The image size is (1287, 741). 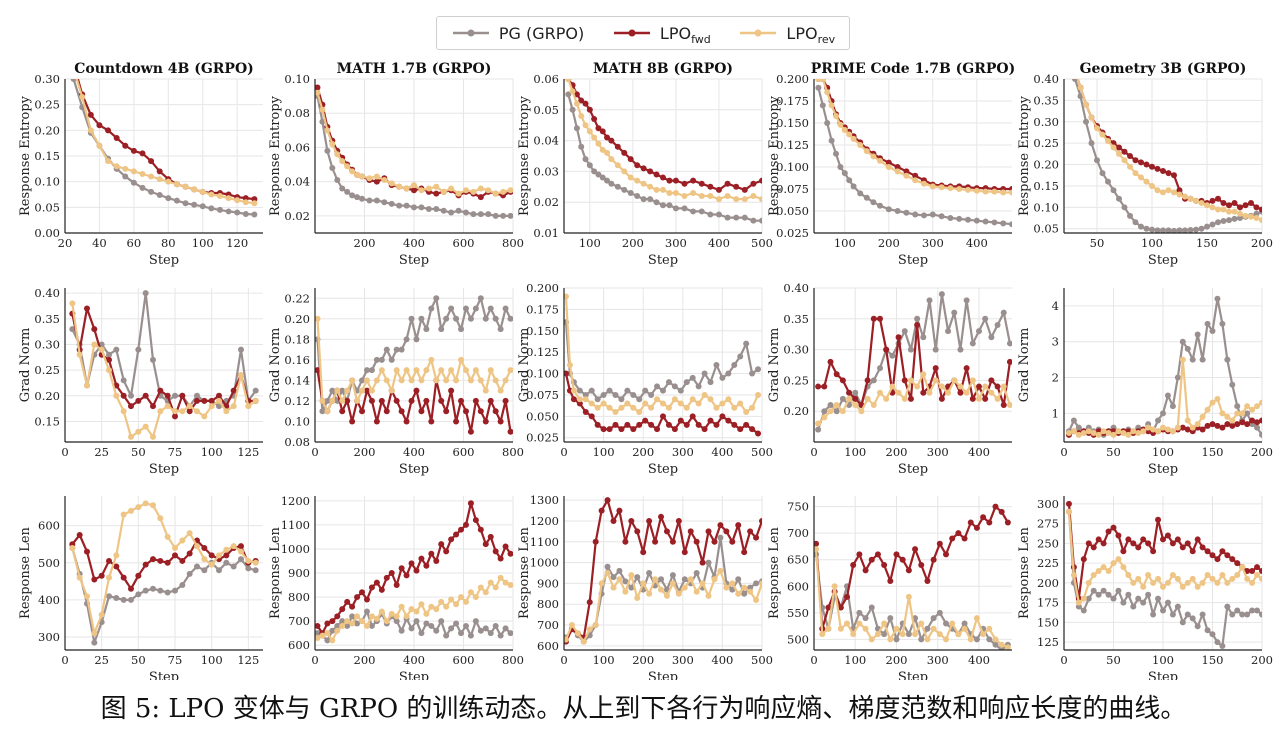 I want to click on y-tick-label: 0.08, so click(x=297, y=113).